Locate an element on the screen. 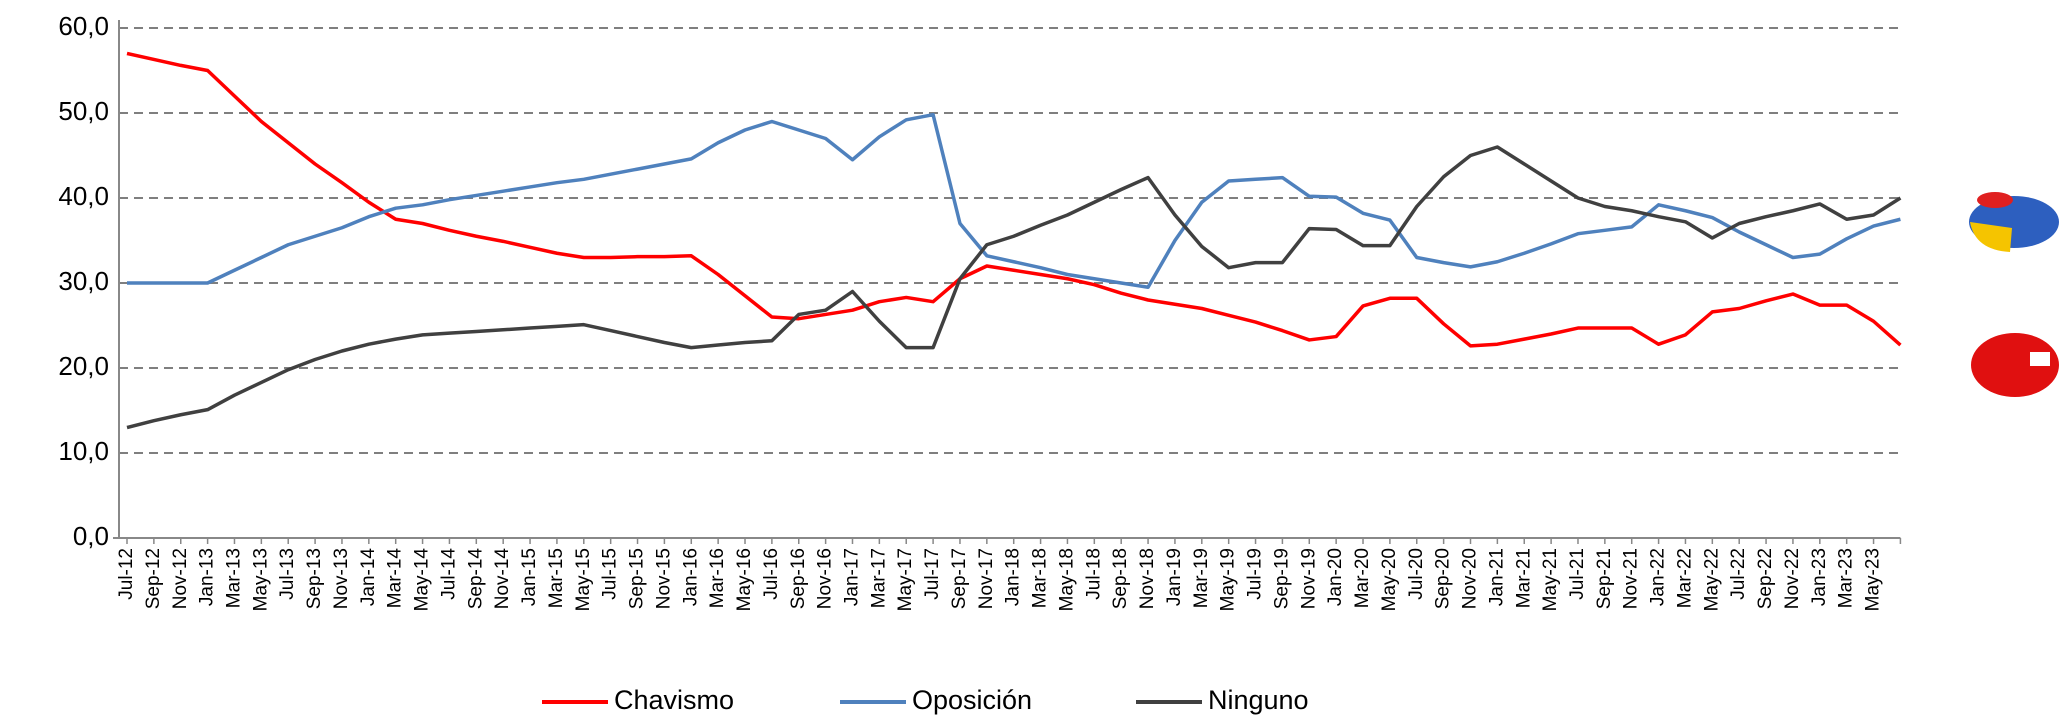 The height and width of the screenshot is (719, 2059). x-tick-label: Jan-16 is located at coordinates (690, 577).